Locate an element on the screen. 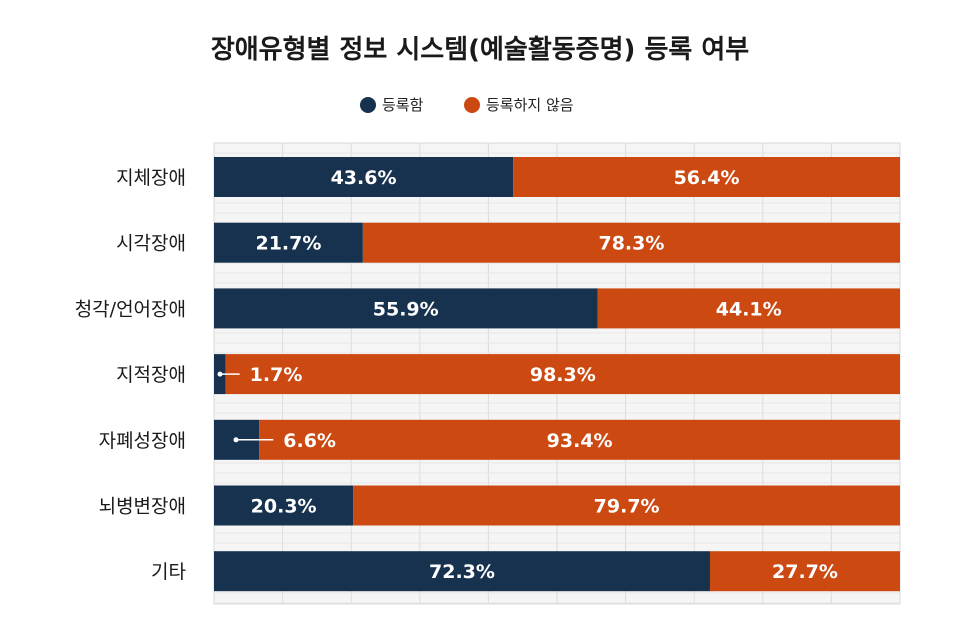  bar-row: 청각/언어장애 55.9% 44.1% is located at coordinates (487, 308).